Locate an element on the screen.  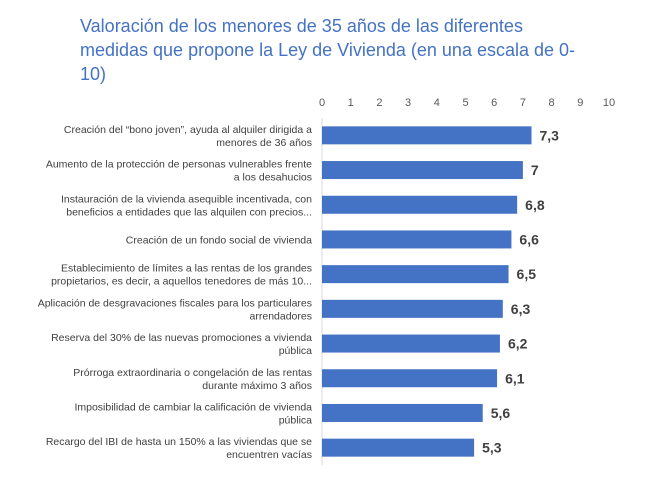
data-label: 5,3 is located at coordinates (492, 448).